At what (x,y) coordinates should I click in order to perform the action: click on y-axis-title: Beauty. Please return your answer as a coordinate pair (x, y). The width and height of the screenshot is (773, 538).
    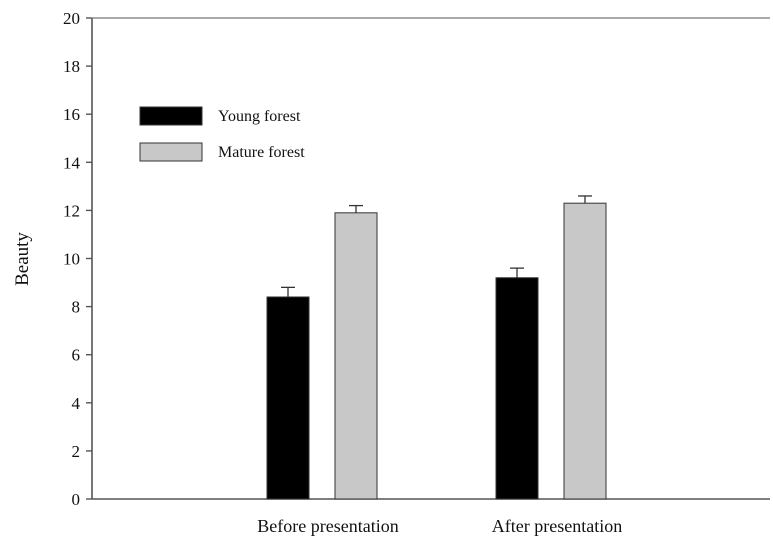
    Looking at the image, I should click on (22, 259).